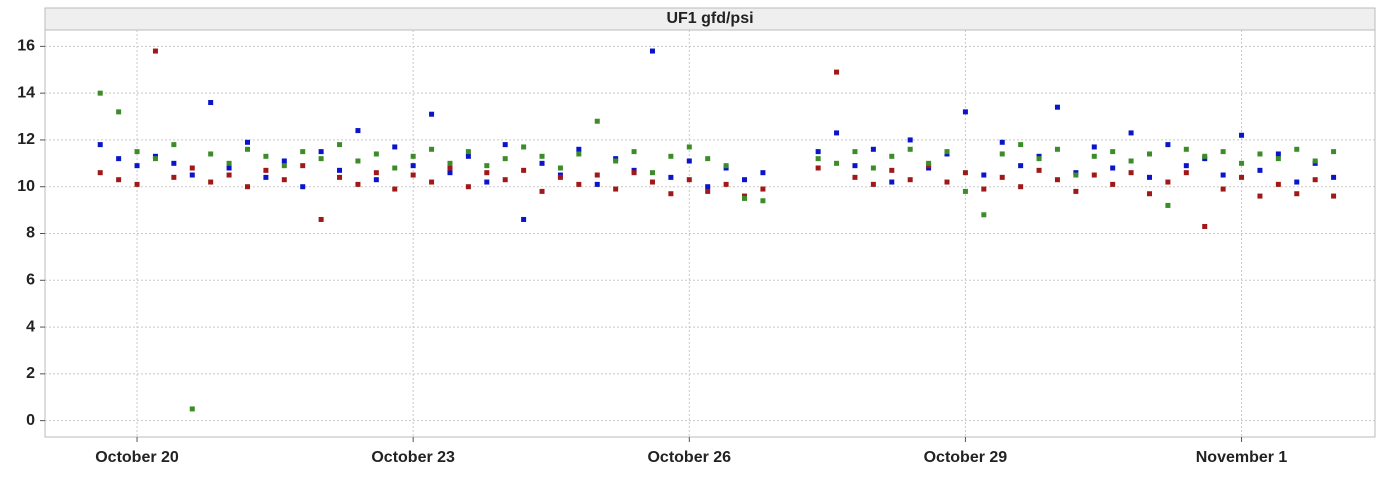 The width and height of the screenshot is (1388, 479). I want to click on y-tick-label: 10, so click(26, 186).